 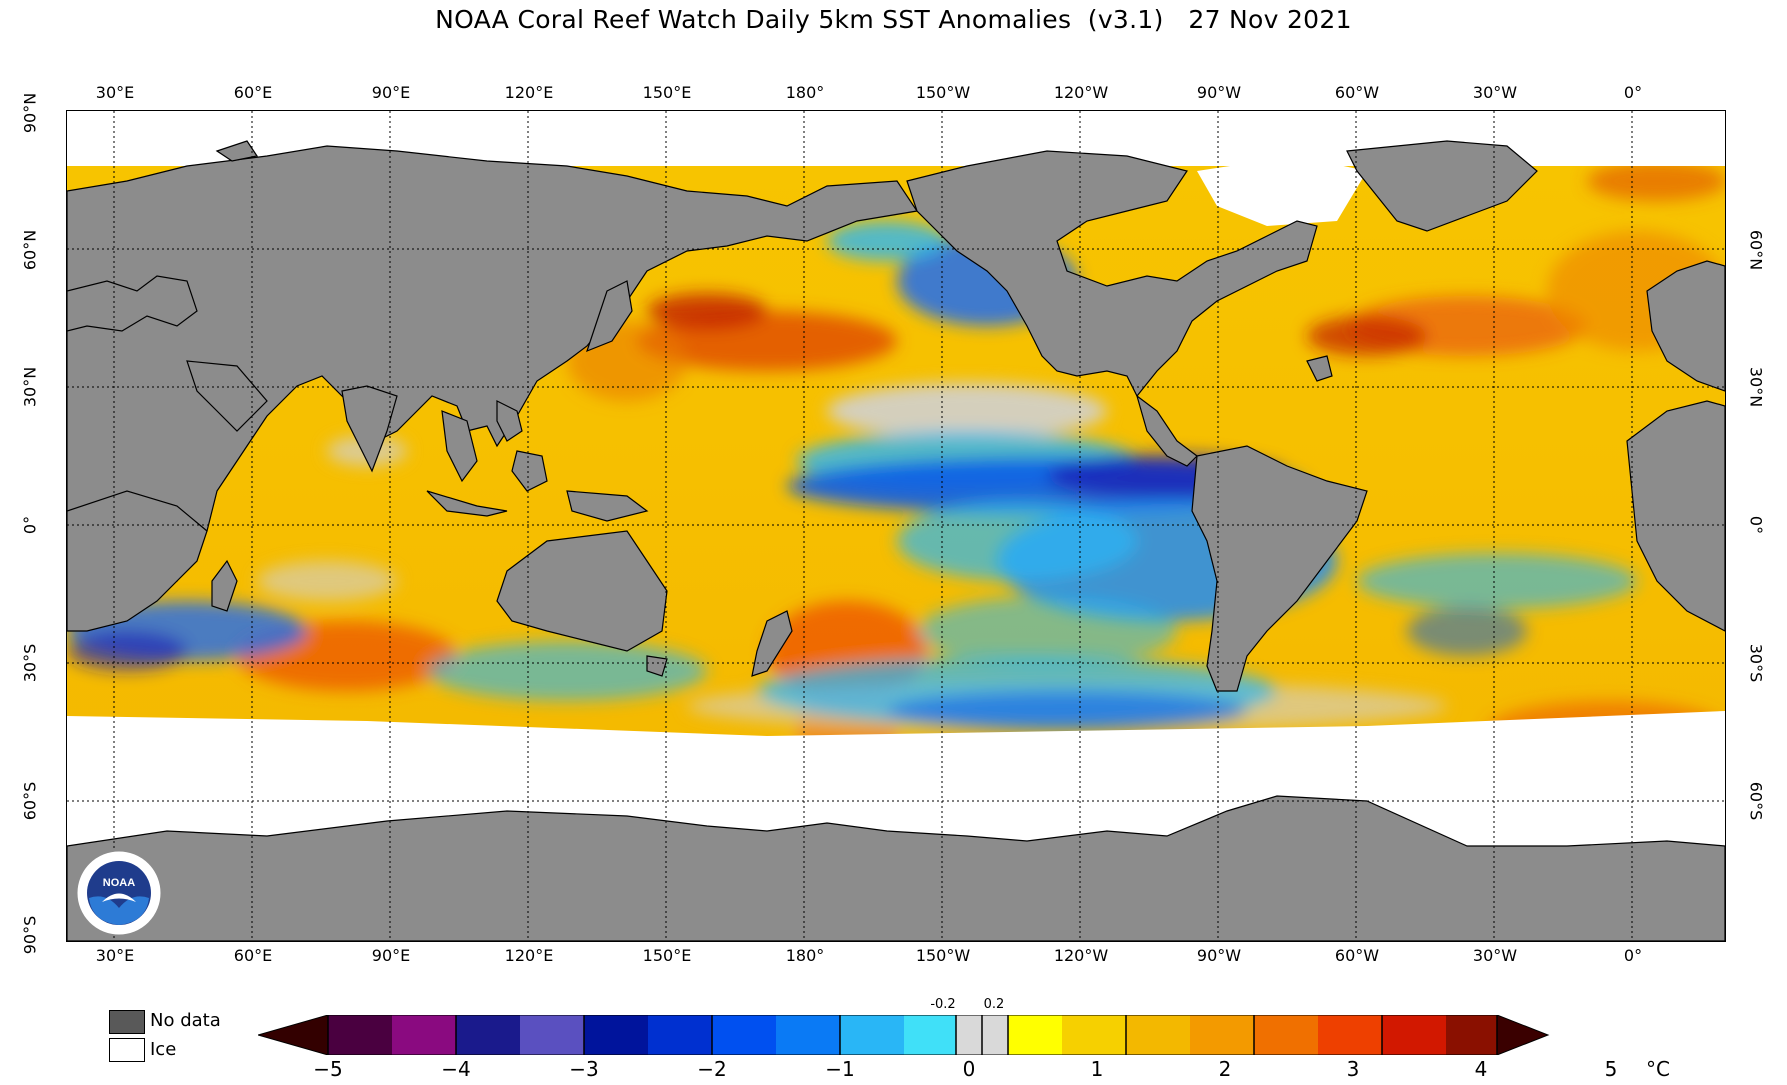 What do you see at coordinates (840, 1069) in the screenshot?
I see `colorbar-tick: −1` at bounding box center [840, 1069].